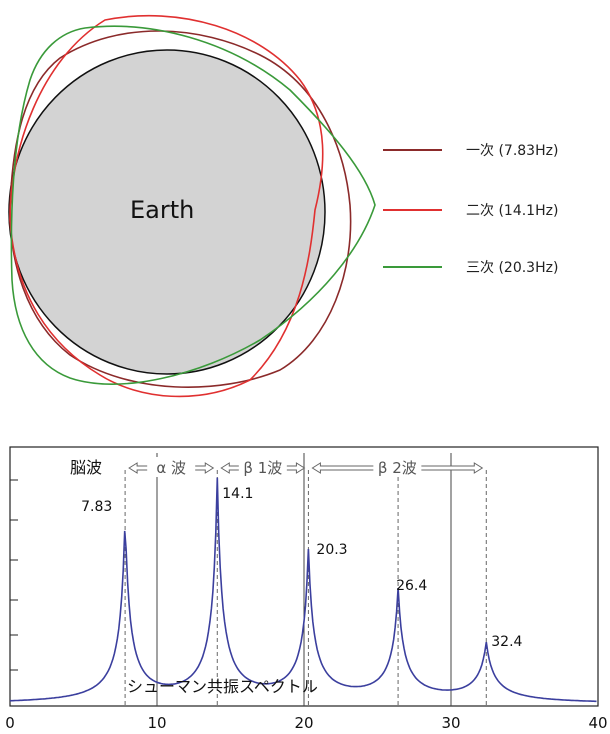 The width and height of the screenshot is (610, 734). Describe the element at coordinates (597, 723) in the screenshot. I see `x-tick-label-4: 40` at that location.